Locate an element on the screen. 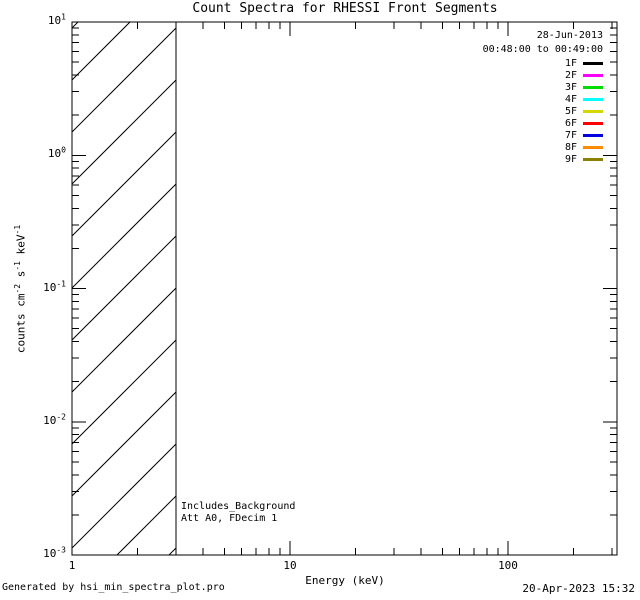  plot-annotation: Includes_Background Att A0, FDecim 1 is located at coordinates (238, 513).